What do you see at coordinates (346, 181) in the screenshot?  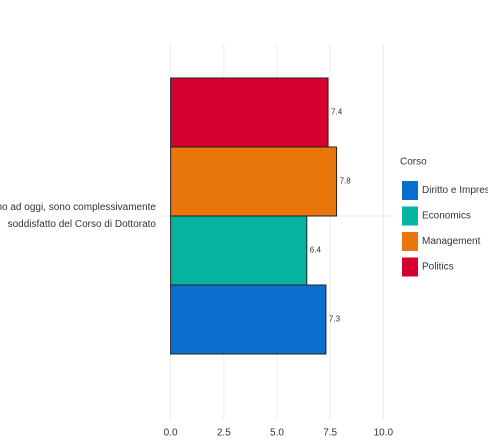 I see `value-label: 7.8` at bounding box center [346, 181].